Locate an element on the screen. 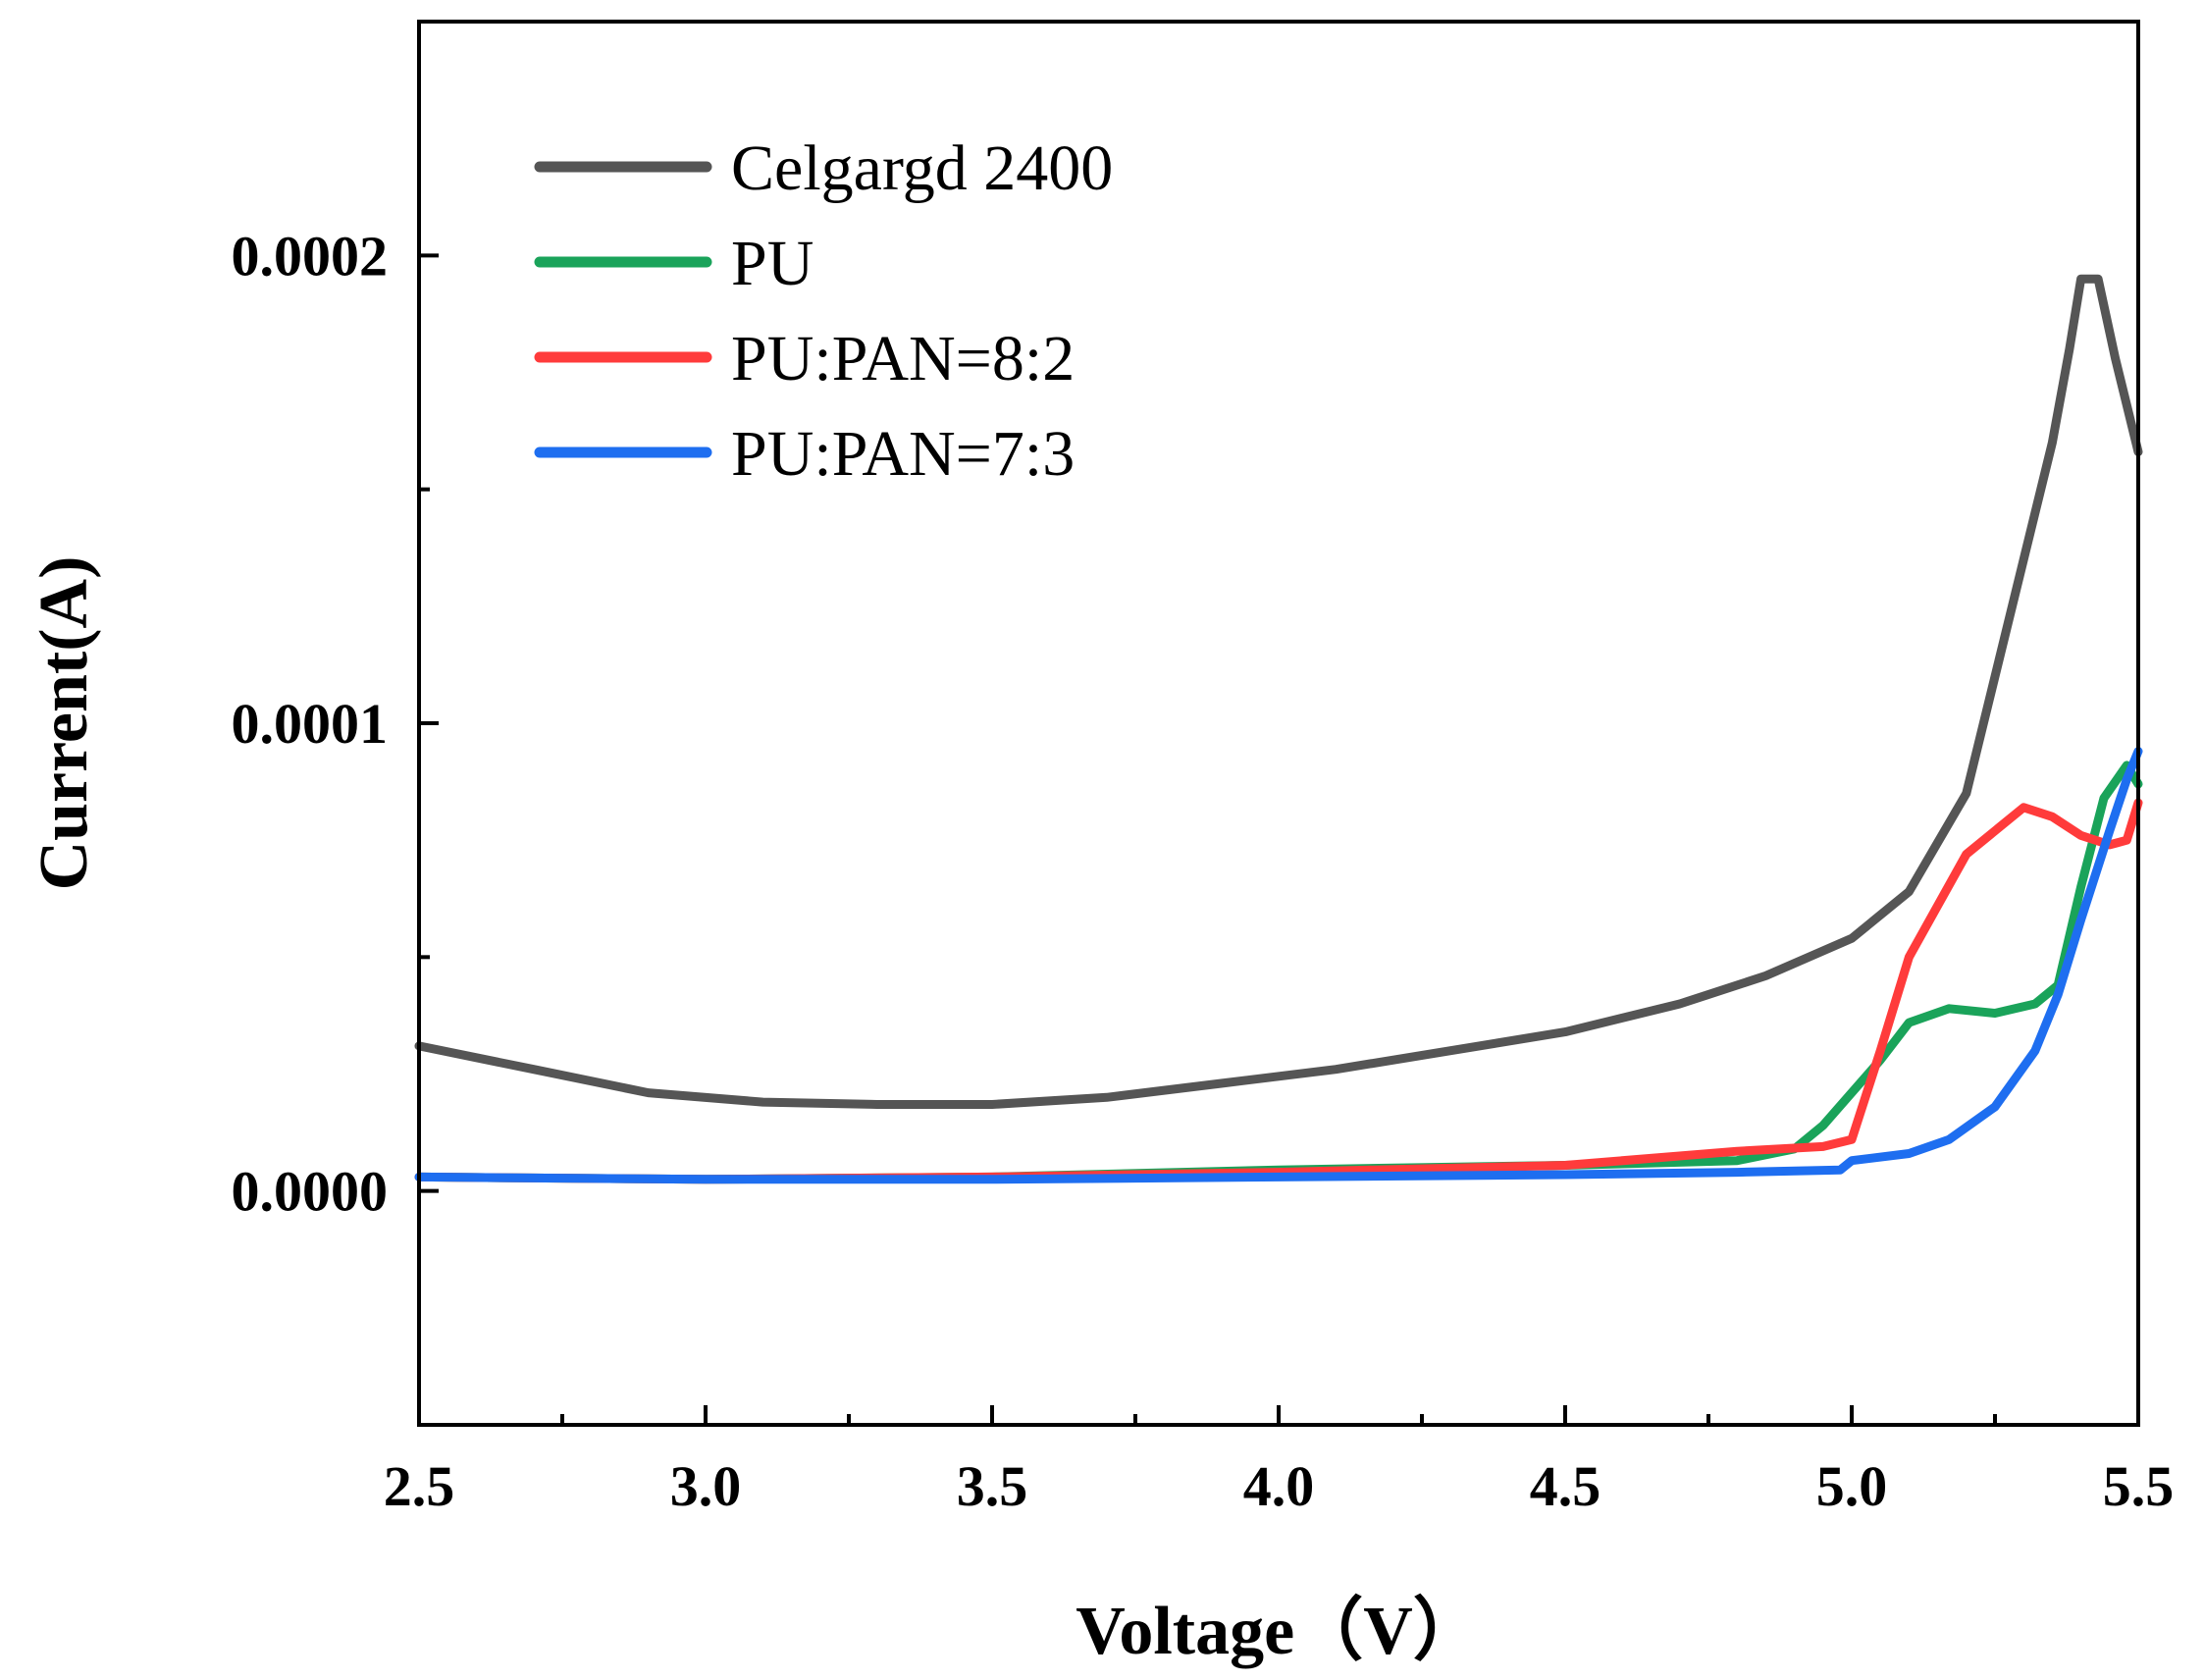 Image resolution: width=2204 pixels, height=1680 pixels. legend: Celgargd 2400 PU PU:PAN=8:2 PU:PAN=7:3 is located at coordinates (823, 311).